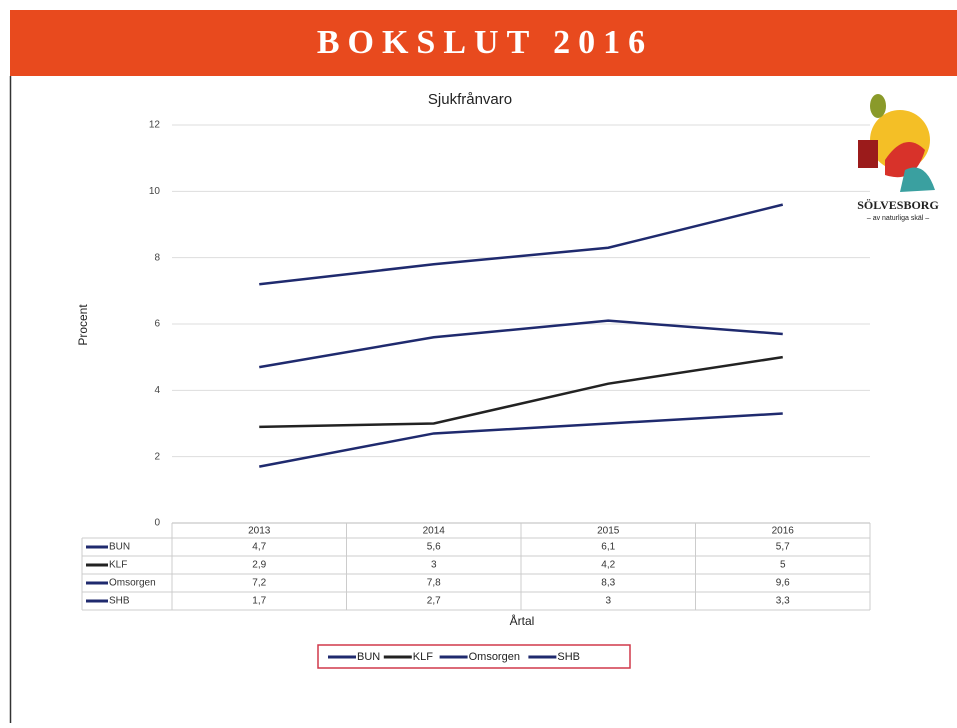 This screenshot has height=728, width=957. I want to click on logo-fish, so click(917, 179).